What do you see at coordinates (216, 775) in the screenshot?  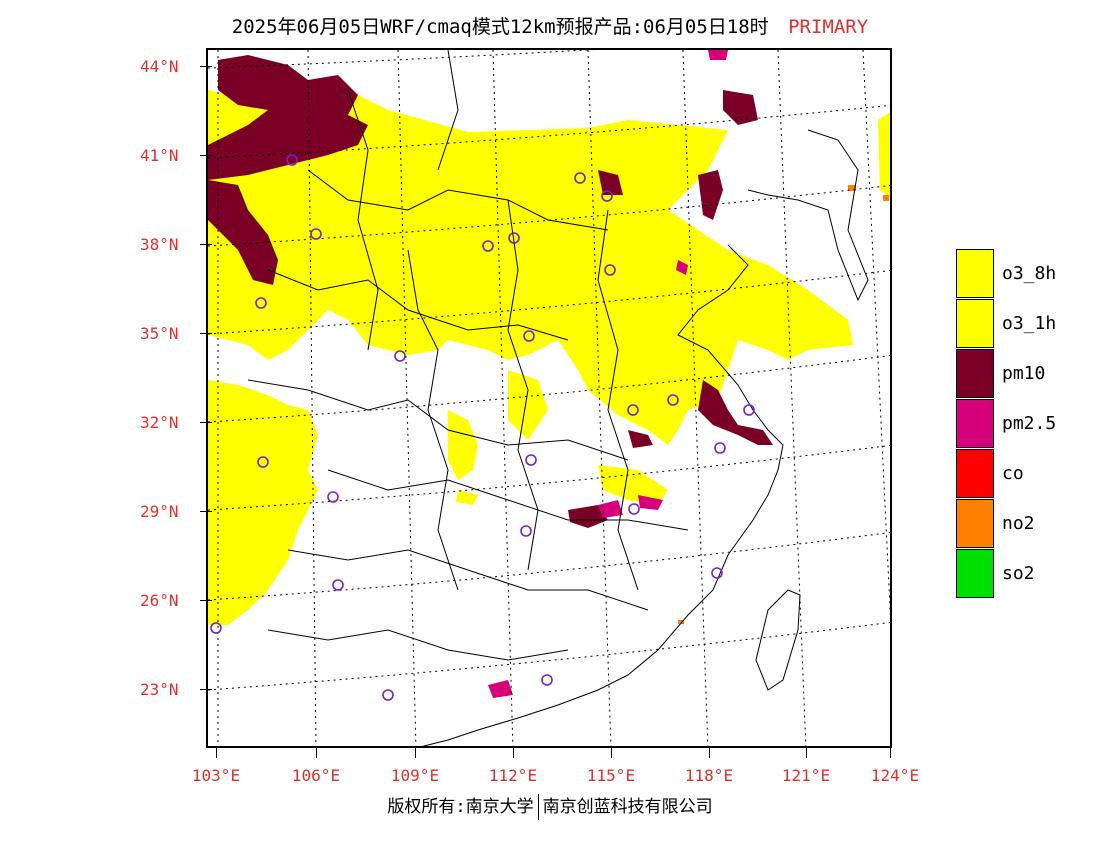 I see `lon-label-103: 103°E` at bounding box center [216, 775].